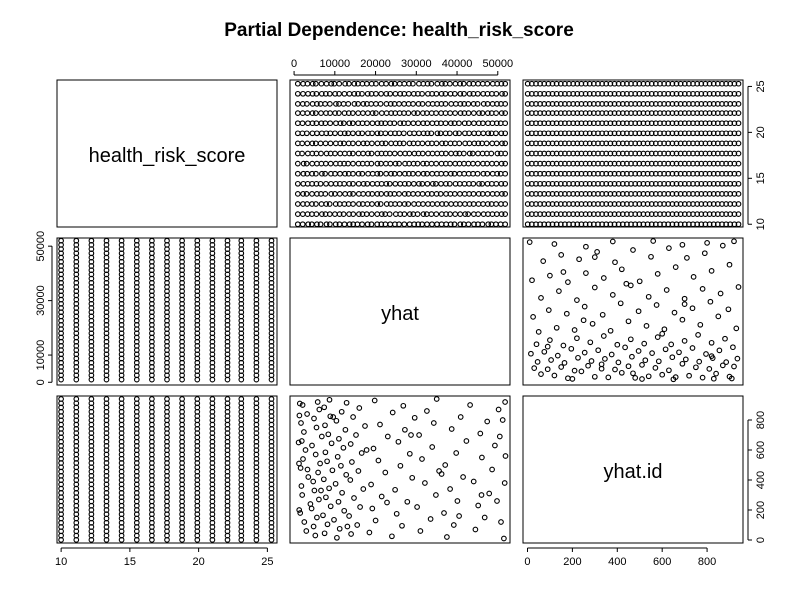 This screenshot has height=600, width=800. Describe the element at coordinates (400, 311) in the screenshot. I see `panel-2-2: yhat` at that location.